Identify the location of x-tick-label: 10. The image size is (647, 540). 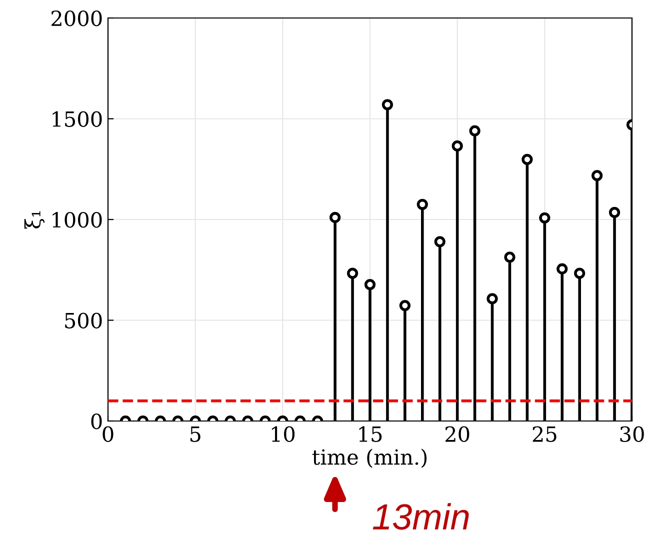
(283, 434).